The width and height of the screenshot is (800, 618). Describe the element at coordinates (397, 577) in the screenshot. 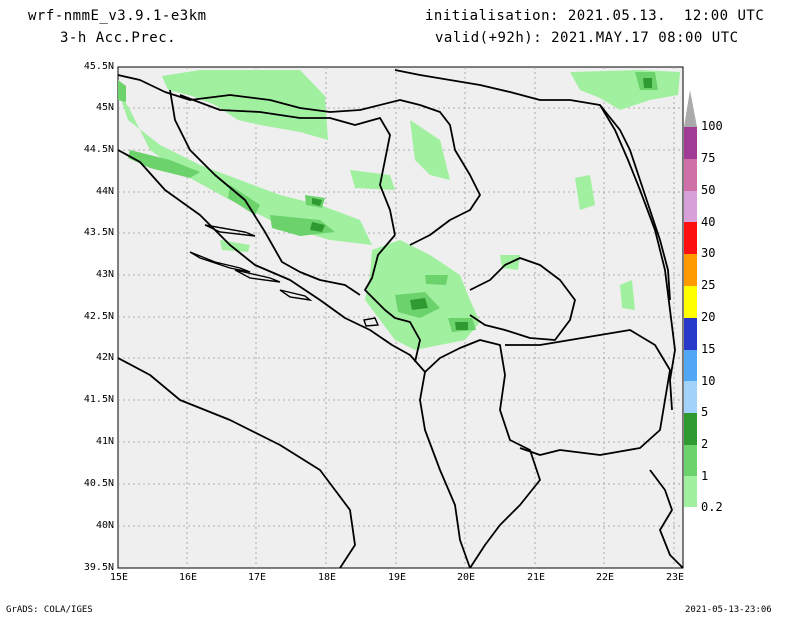

I see `lon-label: 19E` at that location.